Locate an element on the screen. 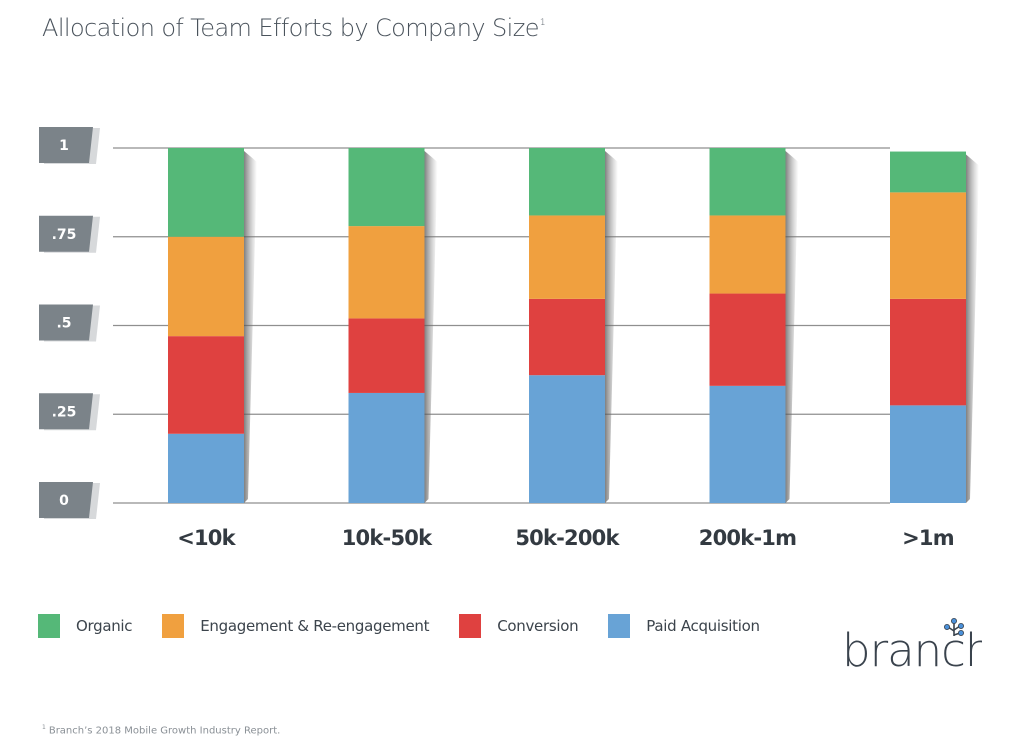 This screenshot has width=1024, height=753. legend-item: Organic is located at coordinates (85, 626).